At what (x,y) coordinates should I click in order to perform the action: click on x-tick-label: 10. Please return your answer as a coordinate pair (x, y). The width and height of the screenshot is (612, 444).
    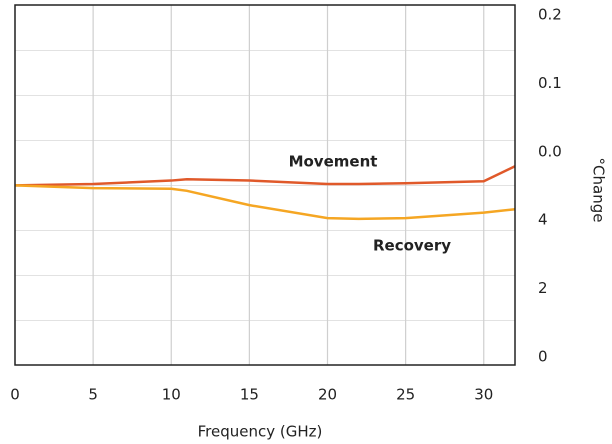
    Looking at the image, I should click on (171, 395).